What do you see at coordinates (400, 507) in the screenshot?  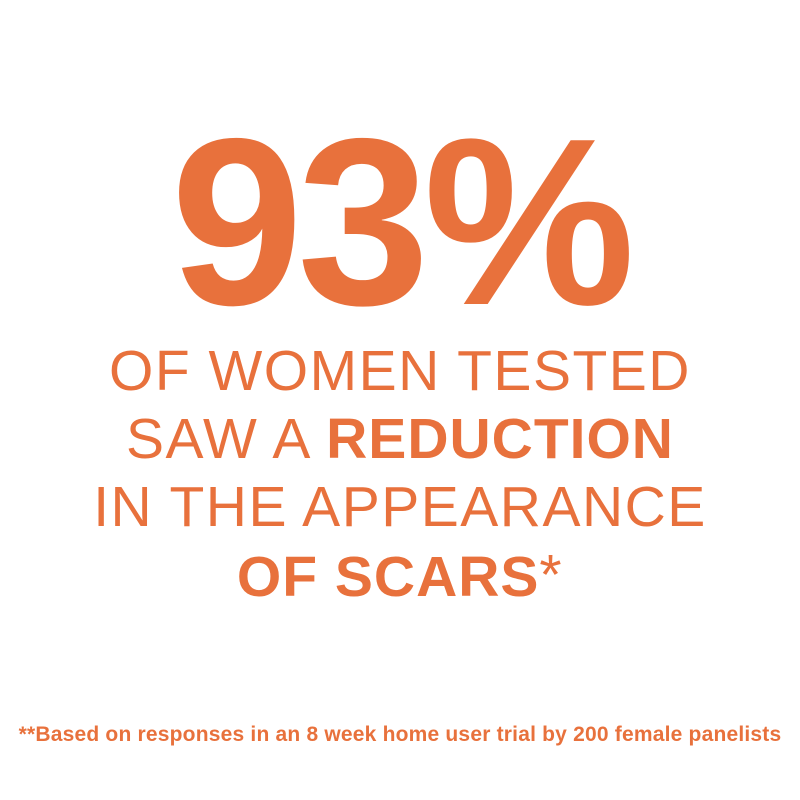 I see `claim-line-3: IN THE APPEARANCE` at bounding box center [400, 507].